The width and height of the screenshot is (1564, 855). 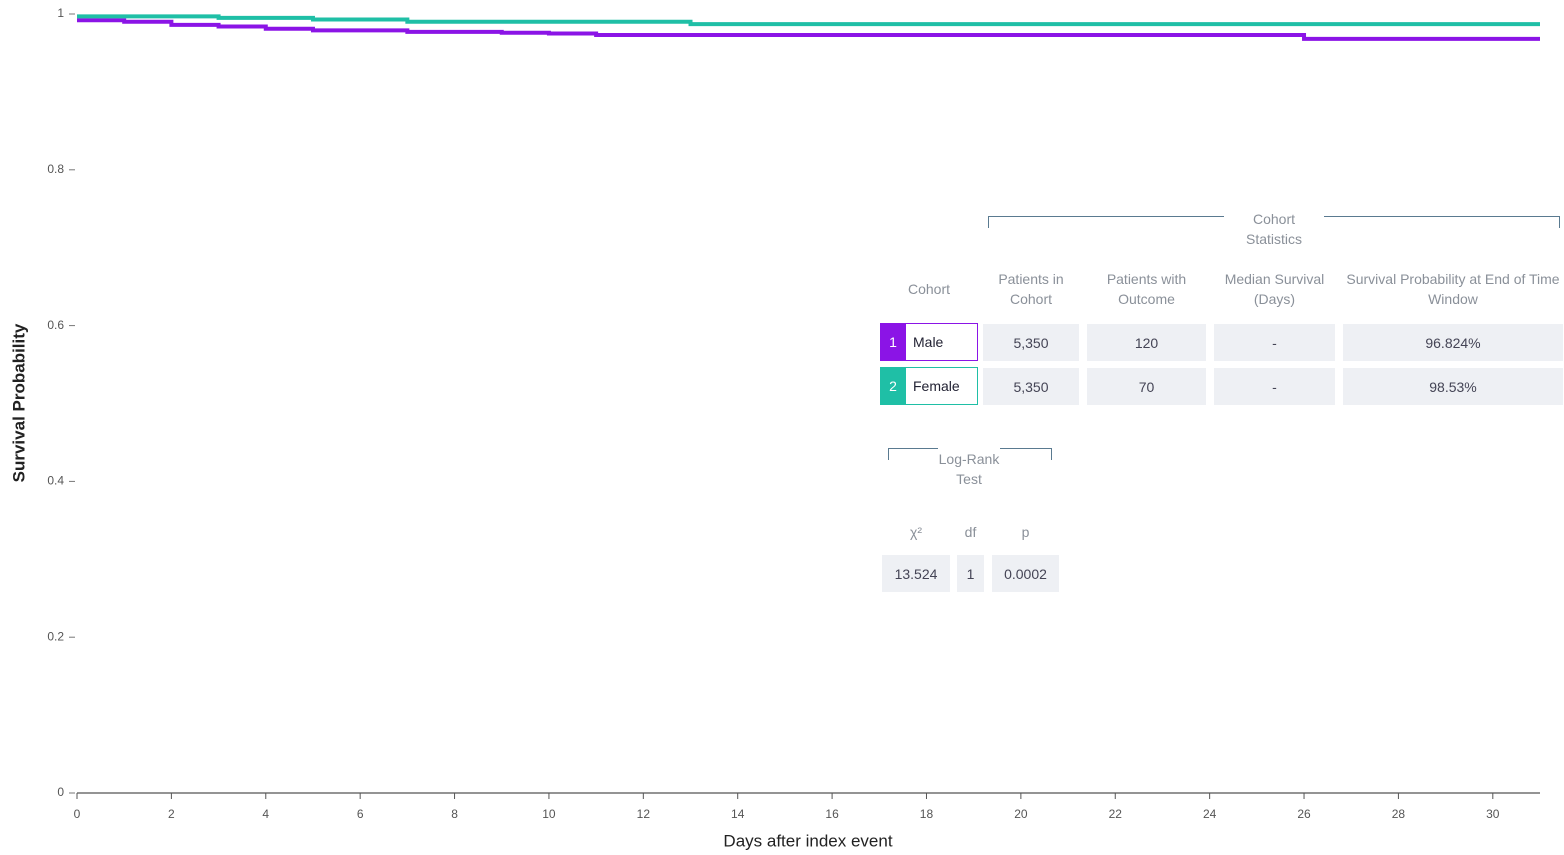 I want to click on stat-cell: 120, so click(x=1146, y=342).